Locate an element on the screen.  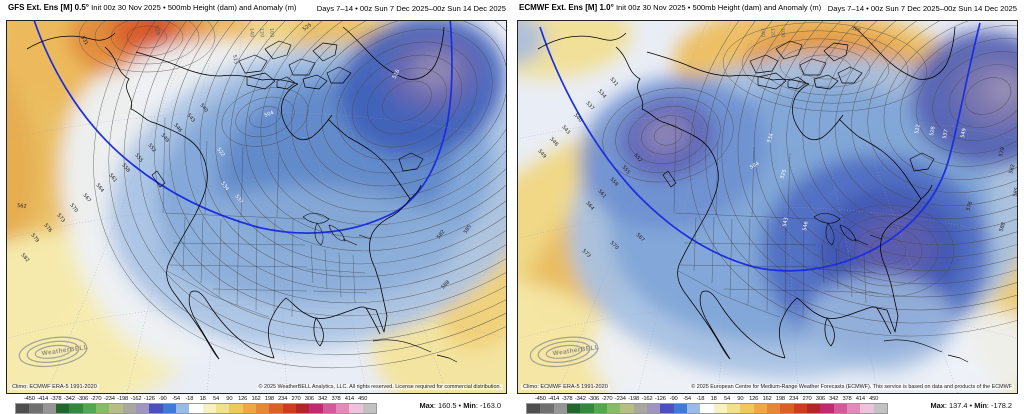
min-value: -178.2 is located at coordinates (1001, 405).